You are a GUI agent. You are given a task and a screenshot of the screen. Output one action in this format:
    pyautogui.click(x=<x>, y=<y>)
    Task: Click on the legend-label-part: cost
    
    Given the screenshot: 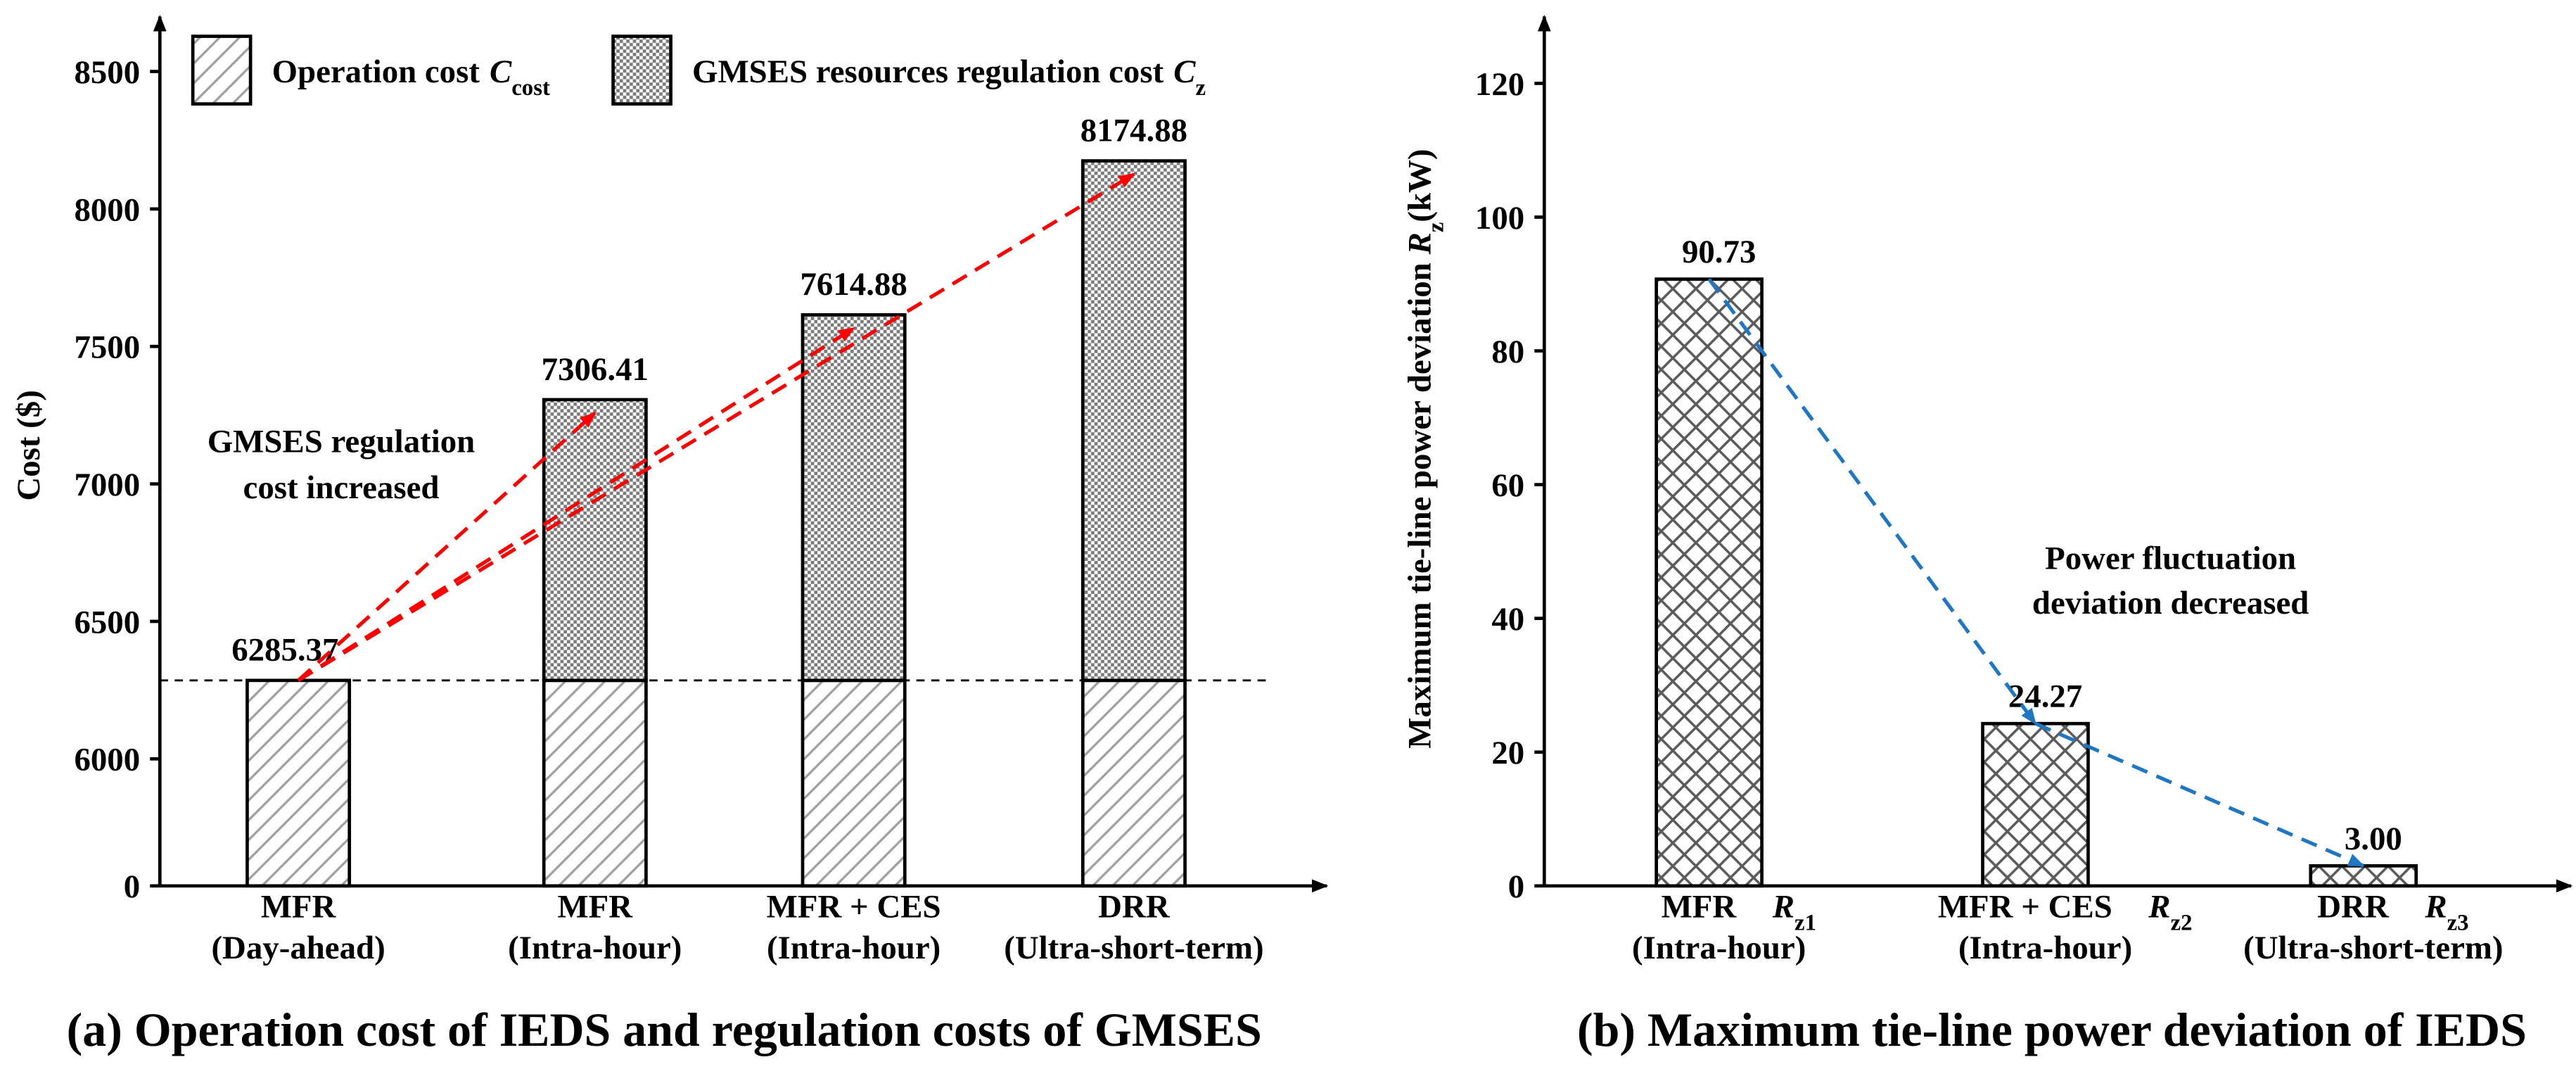 What is the action you would take?
    pyautogui.click(x=530, y=88)
    